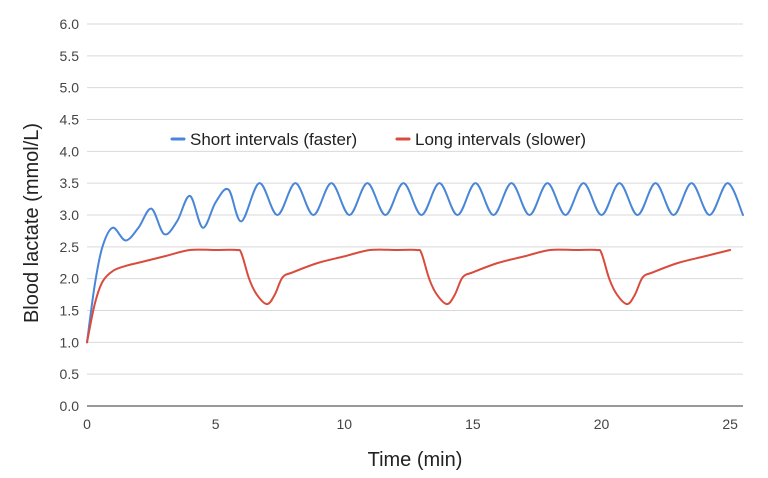 This screenshot has height=478, width=768. What do you see at coordinates (410, 424) in the screenshot?
I see `x-axis-tick-labels: 0 5 10 15 20 25` at bounding box center [410, 424].